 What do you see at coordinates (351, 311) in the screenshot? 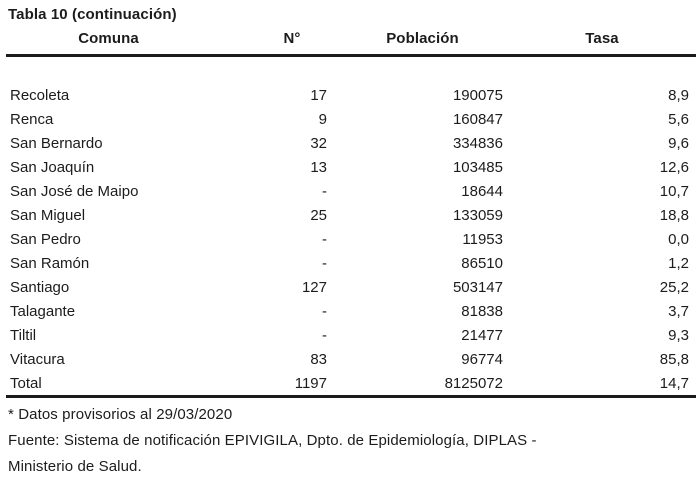
I see `table-row: Talagante - 81838 3,7` at bounding box center [351, 311].